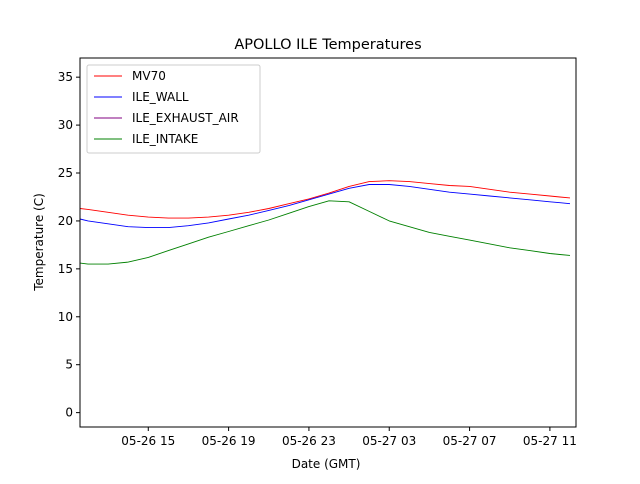 The height and width of the screenshot is (484, 640). What do you see at coordinates (389, 441) in the screenshot?
I see `x-tick-label: 05-27 03` at bounding box center [389, 441].